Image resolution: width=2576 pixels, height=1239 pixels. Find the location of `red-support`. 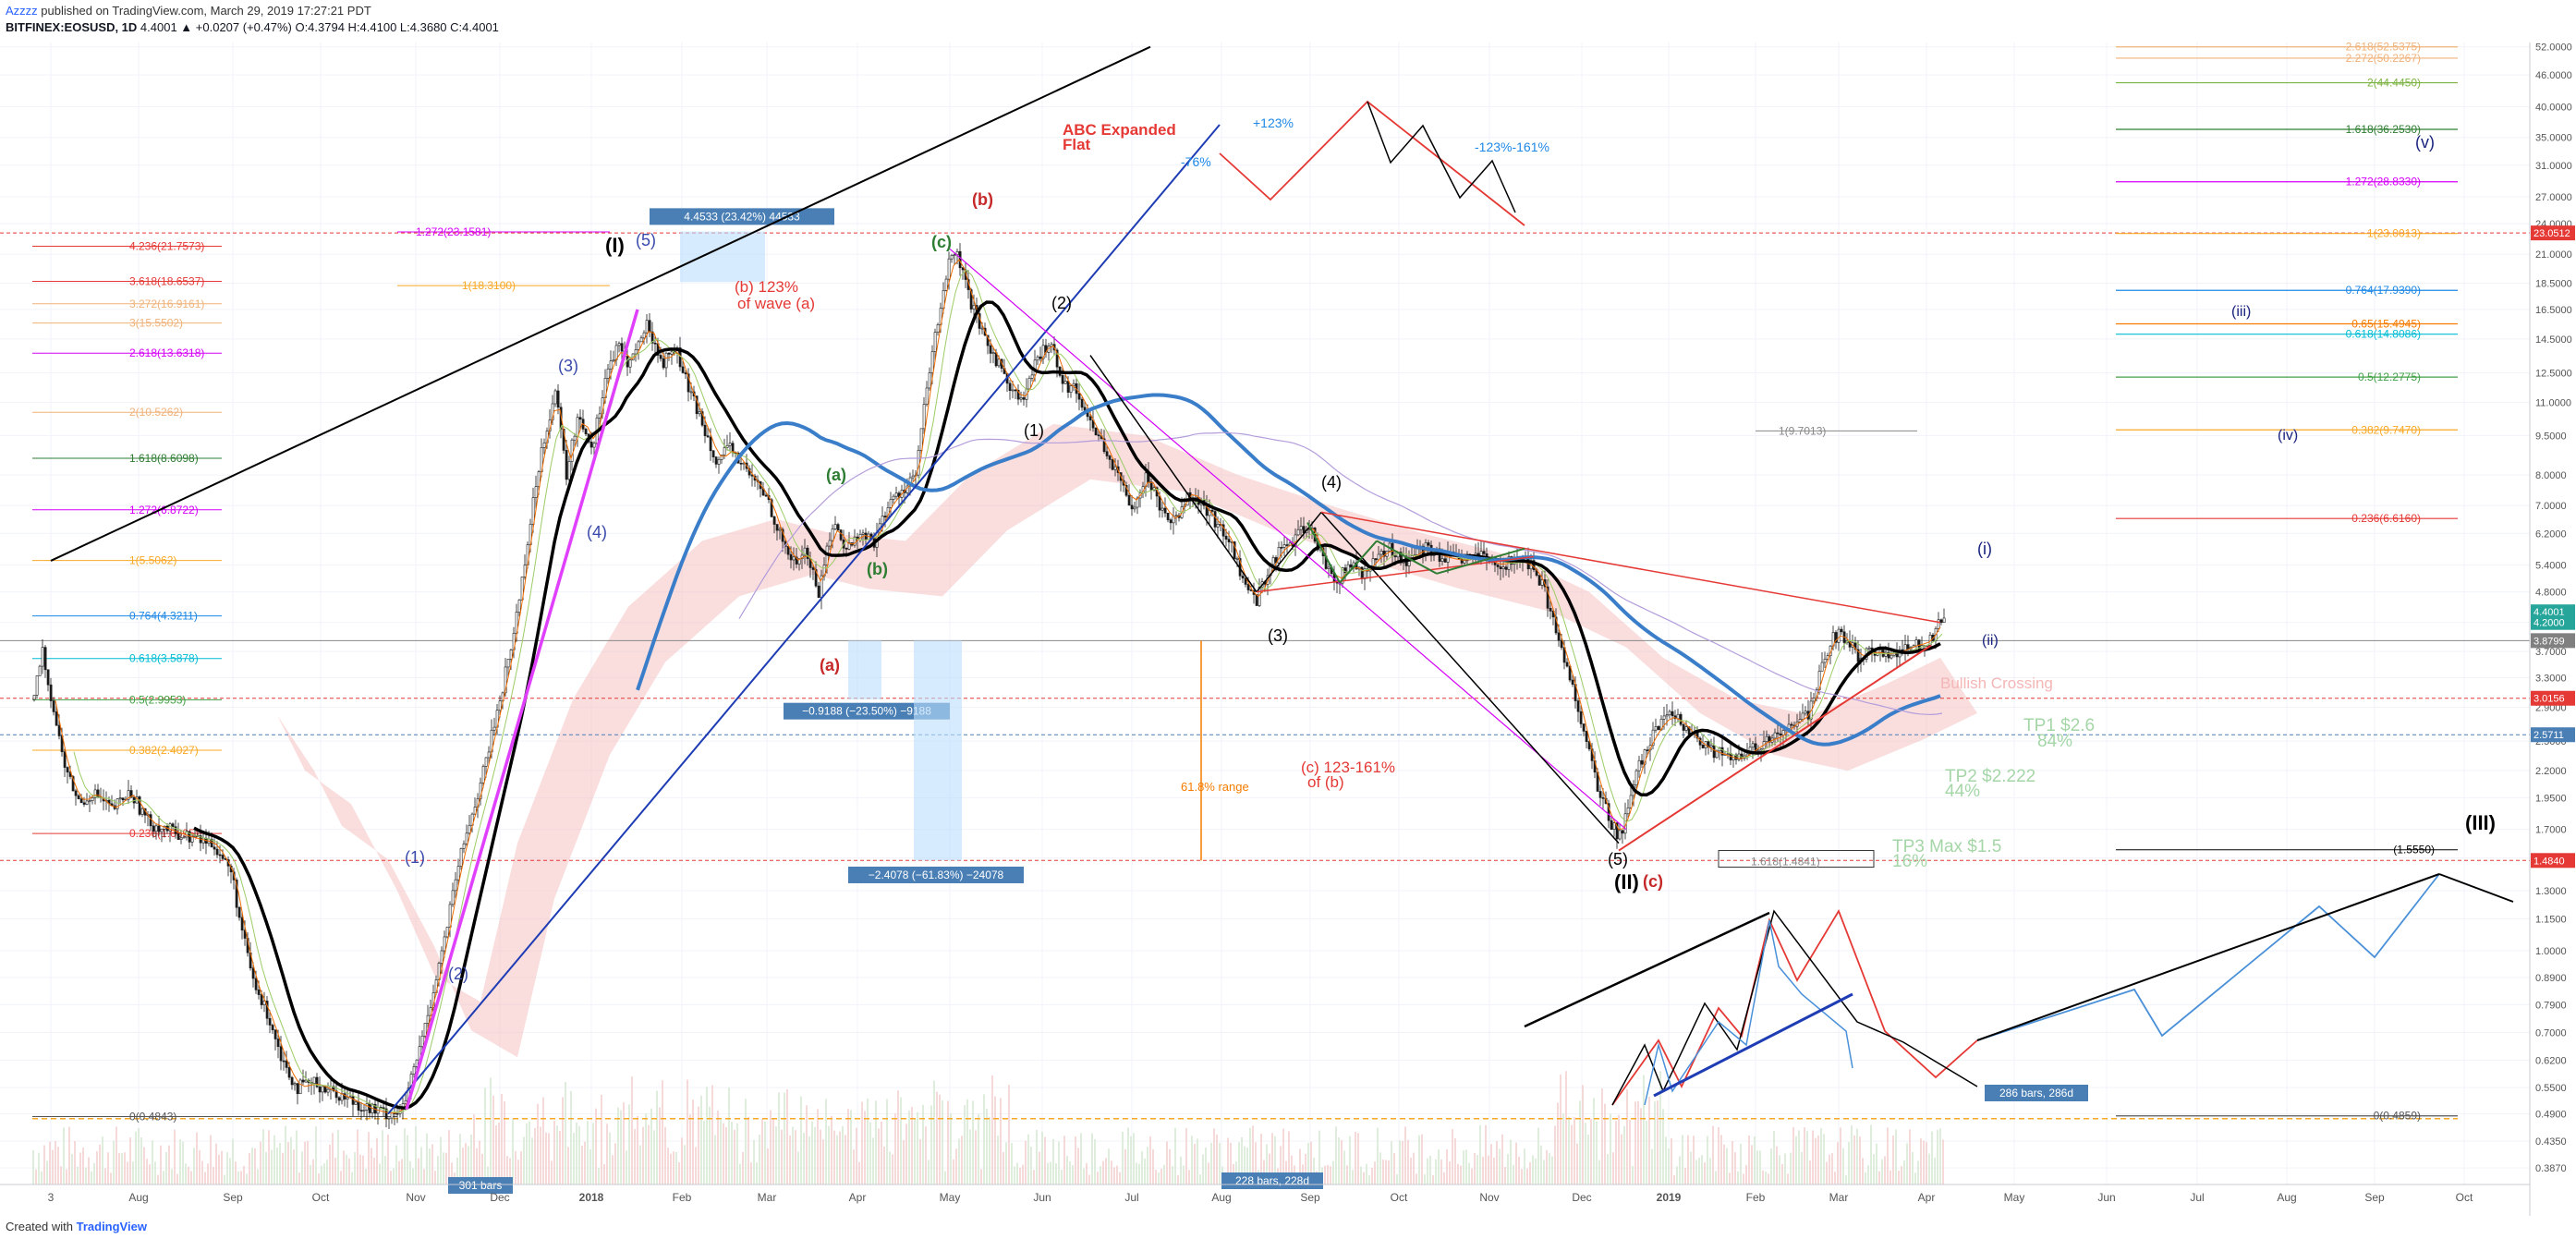

red-support is located at coordinates (1775, 748).